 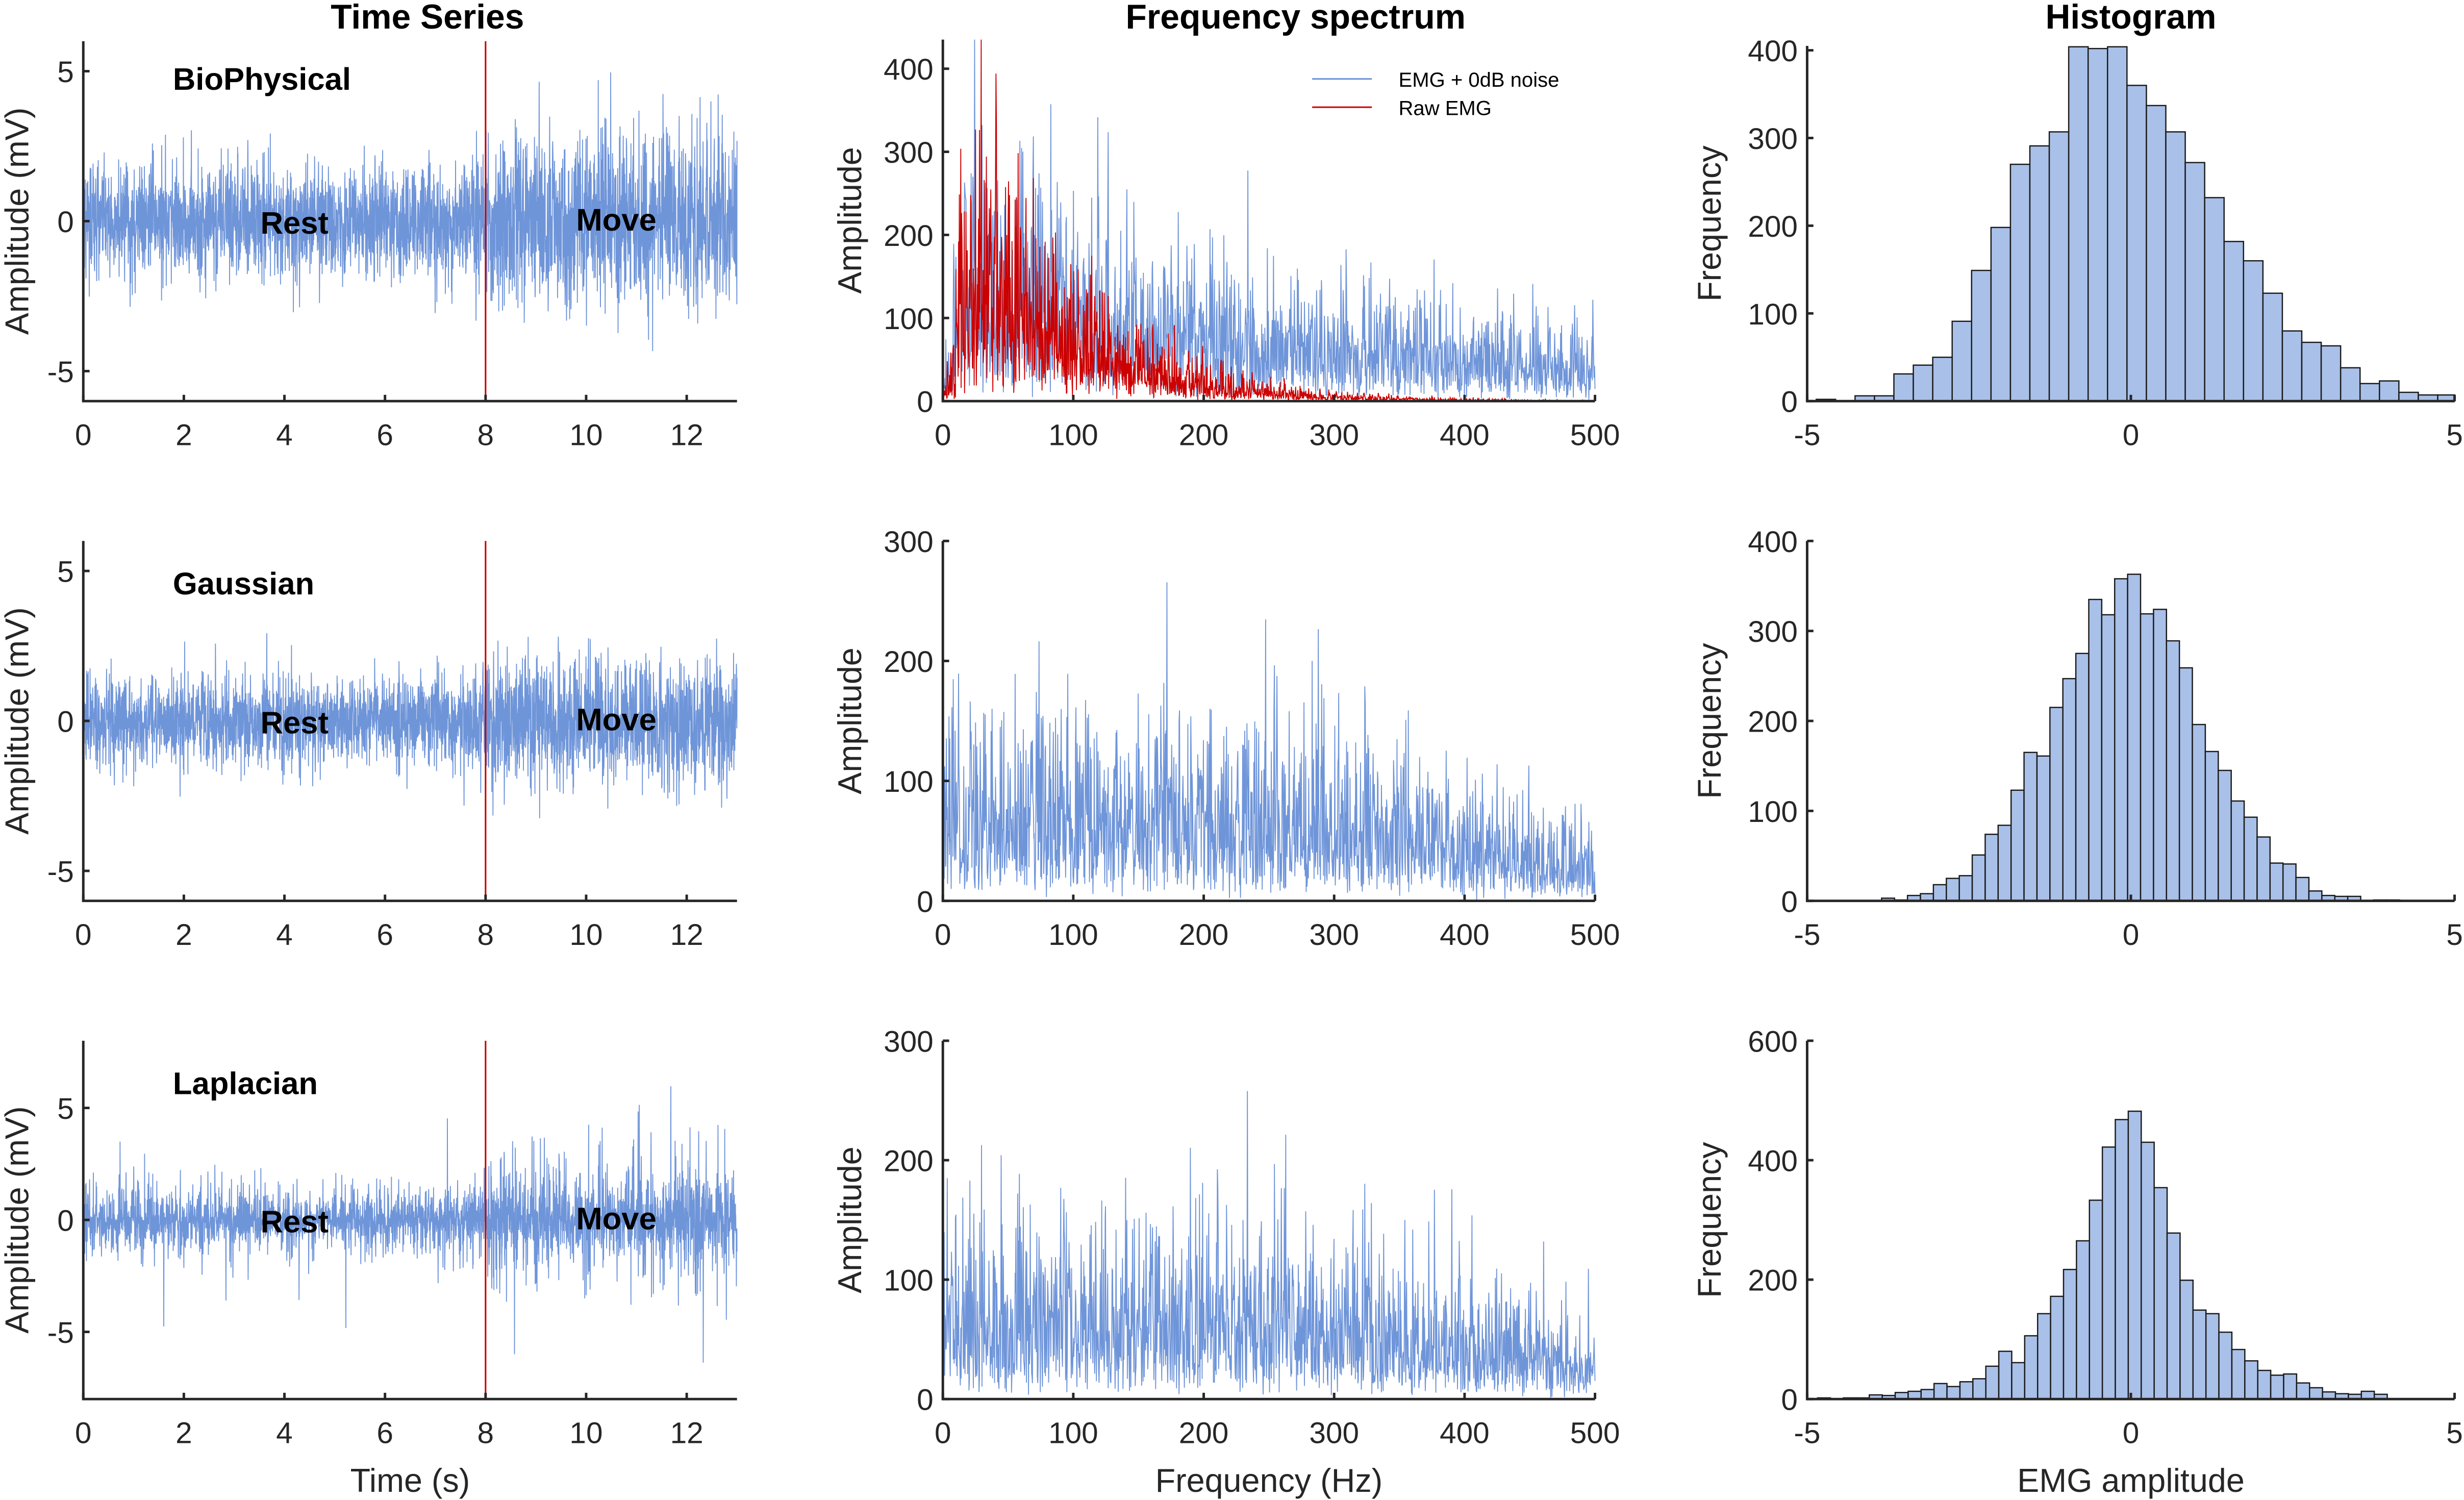 What do you see at coordinates (1595, 435) in the screenshot?
I see `x-tick-label: 500` at bounding box center [1595, 435].